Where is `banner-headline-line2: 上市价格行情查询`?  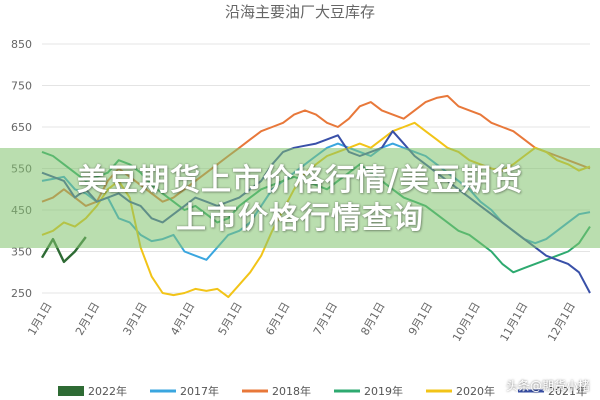 banner-headline-line2: 上市价格行情查询 is located at coordinates (300, 218).